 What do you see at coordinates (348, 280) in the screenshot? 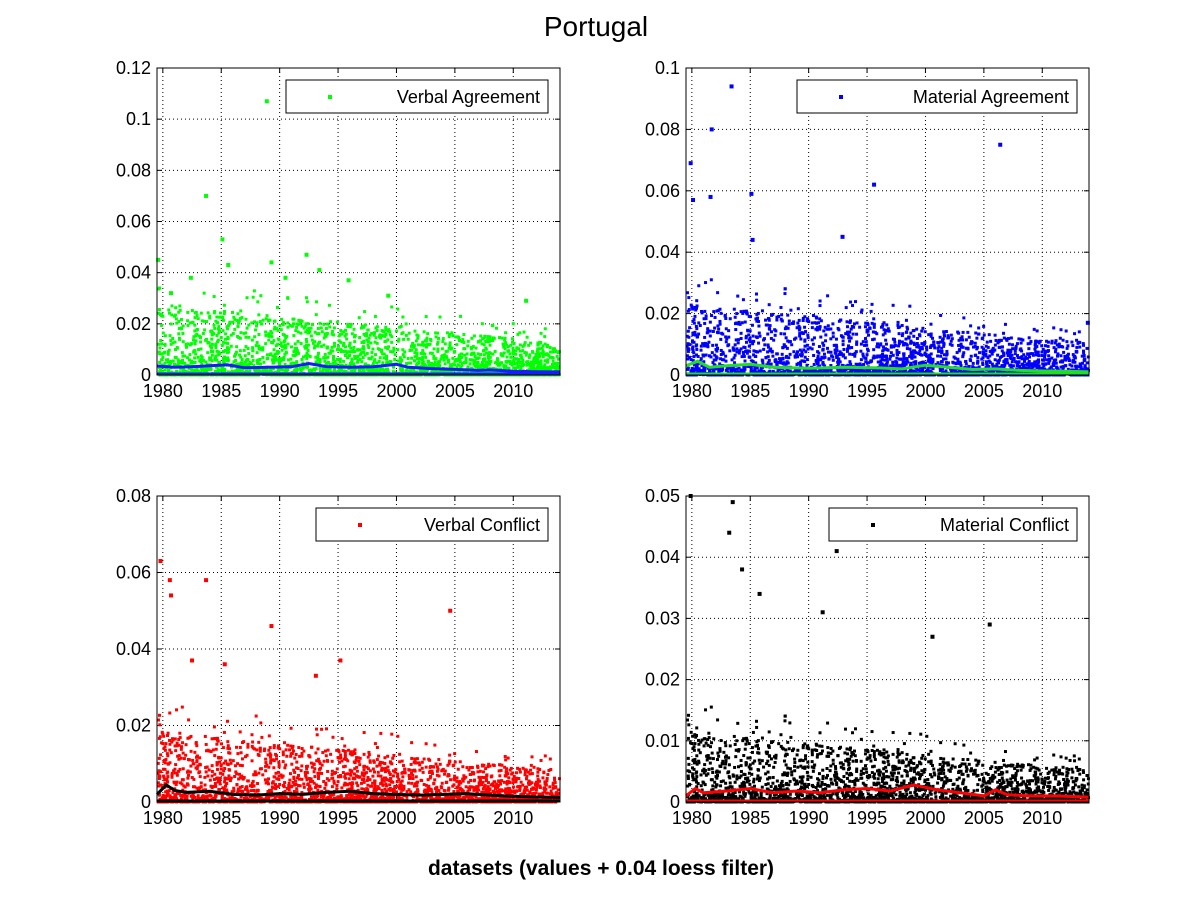
I see `scatter-outlier` at bounding box center [348, 280].